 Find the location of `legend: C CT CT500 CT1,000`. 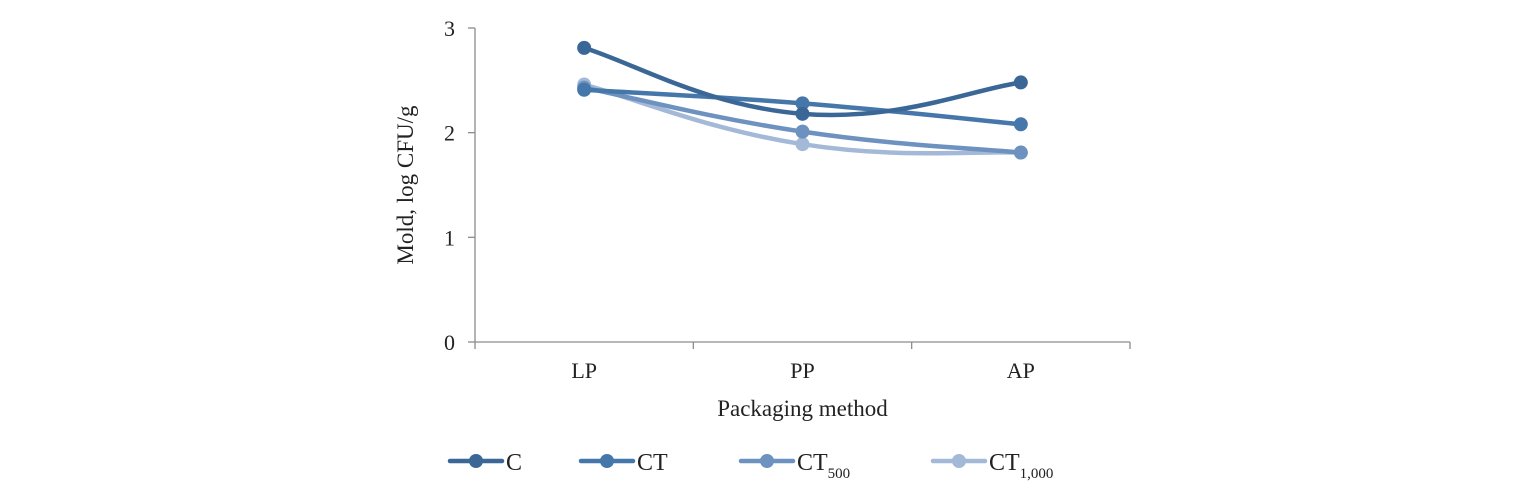

legend: C CT CT500 CT1,000 is located at coordinates (750, 466).